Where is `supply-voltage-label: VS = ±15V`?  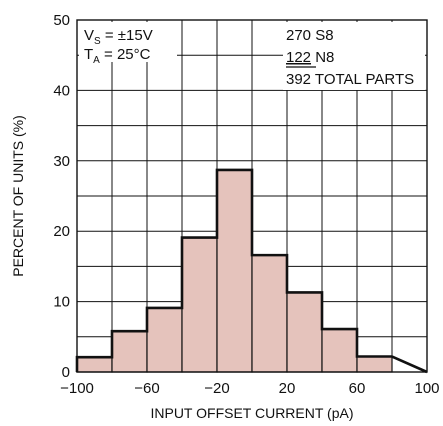
supply-voltage-label: VS = ±15V is located at coordinates (118, 37).